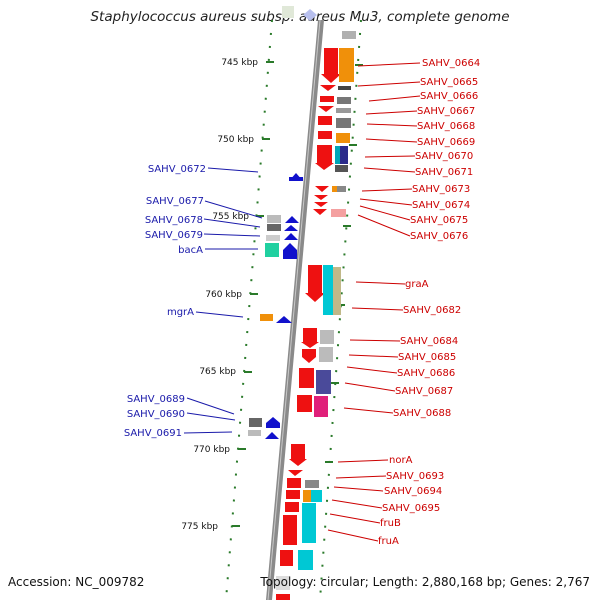 This screenshot has width=600, height=600. I want to click on scale-label: 745 kbp, so click(239, 63).